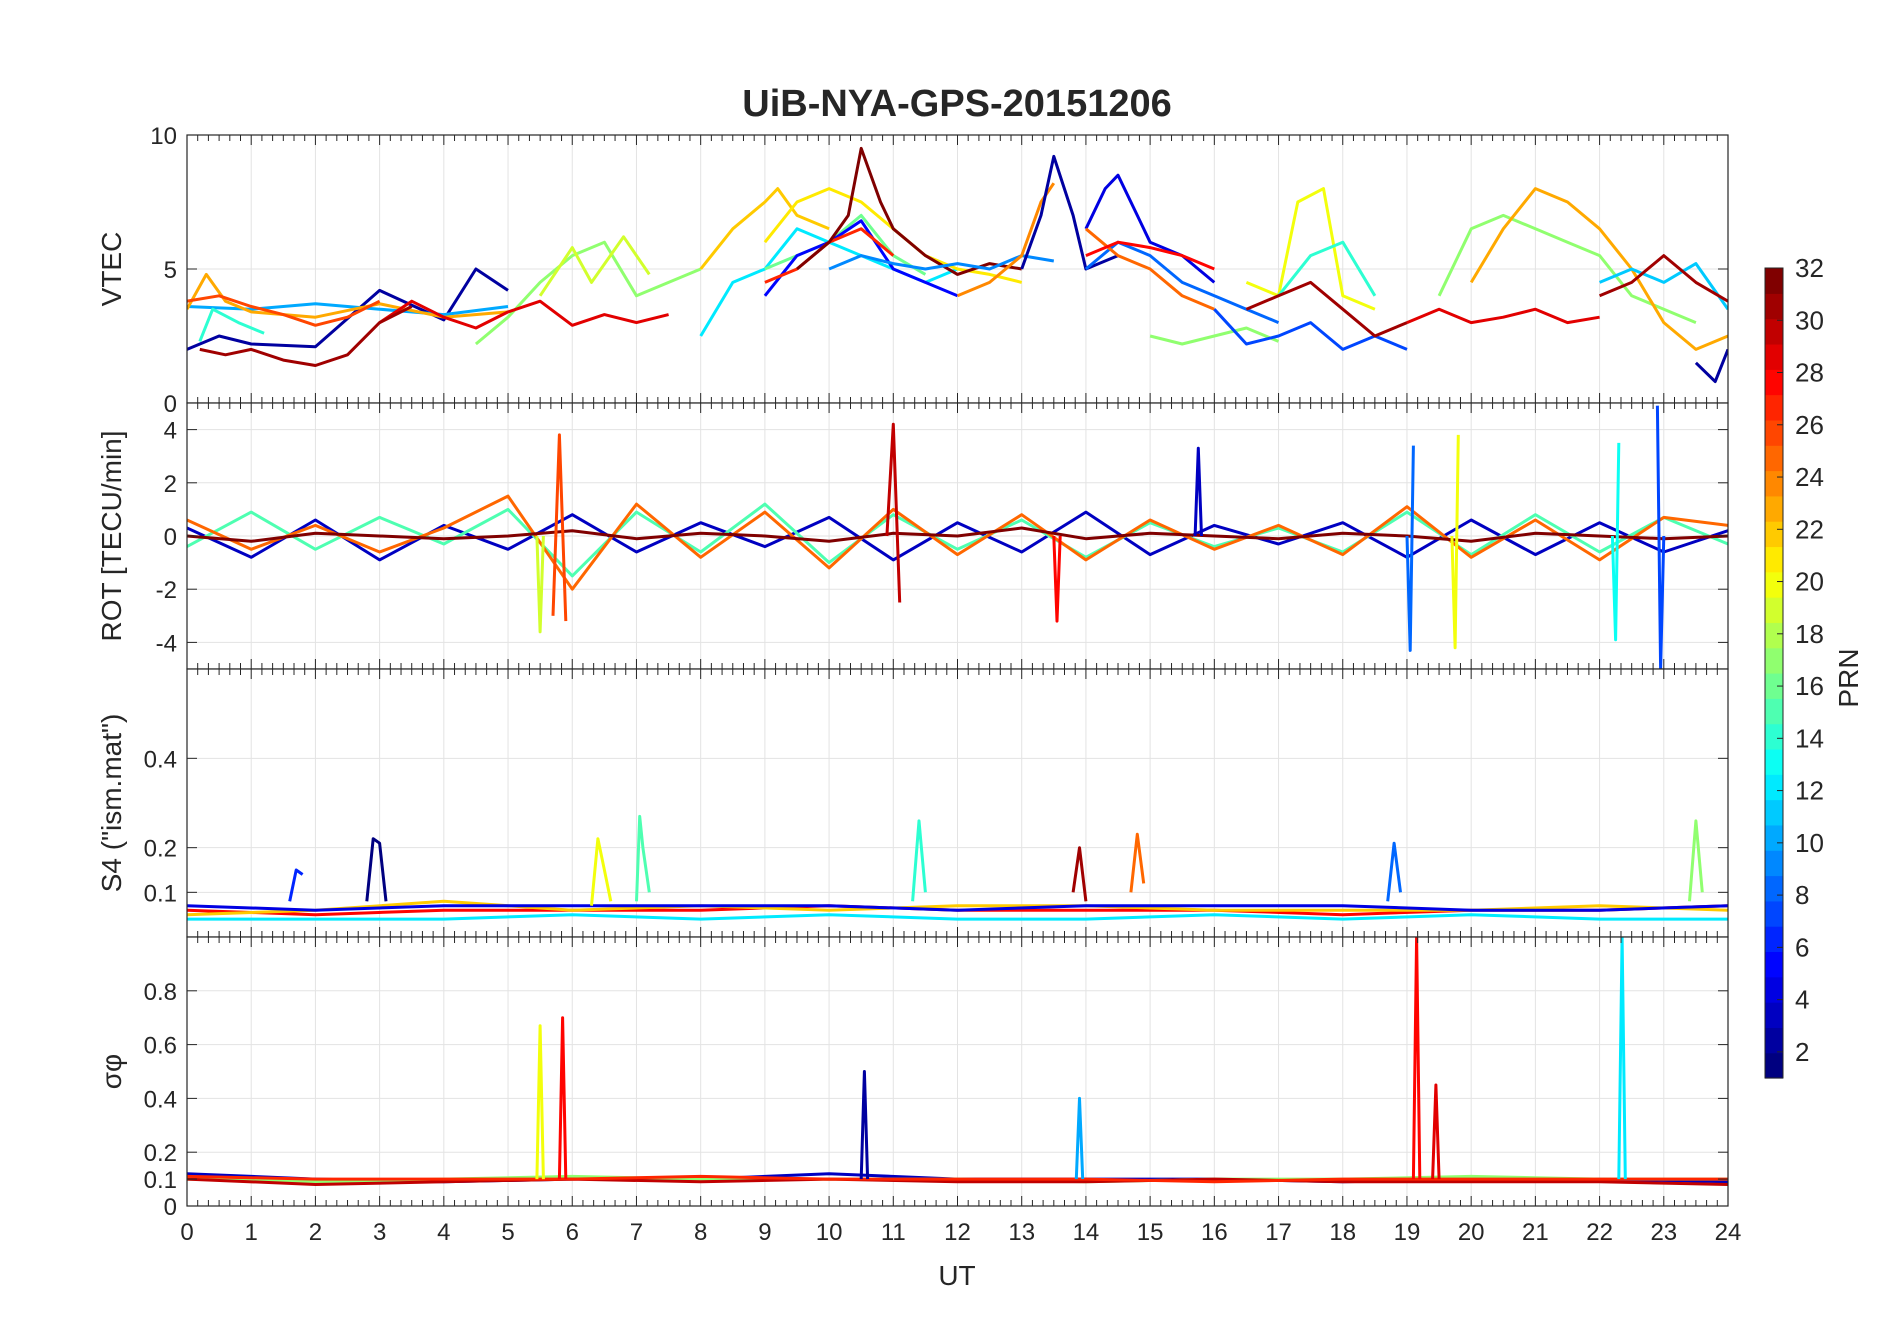 This screenshot has height=1330, width=1902. What do you see at coordinates (1809, 582) in the screenshot?
I see `colorbar-tick-label: 20` at bounding box center [1809, 582].